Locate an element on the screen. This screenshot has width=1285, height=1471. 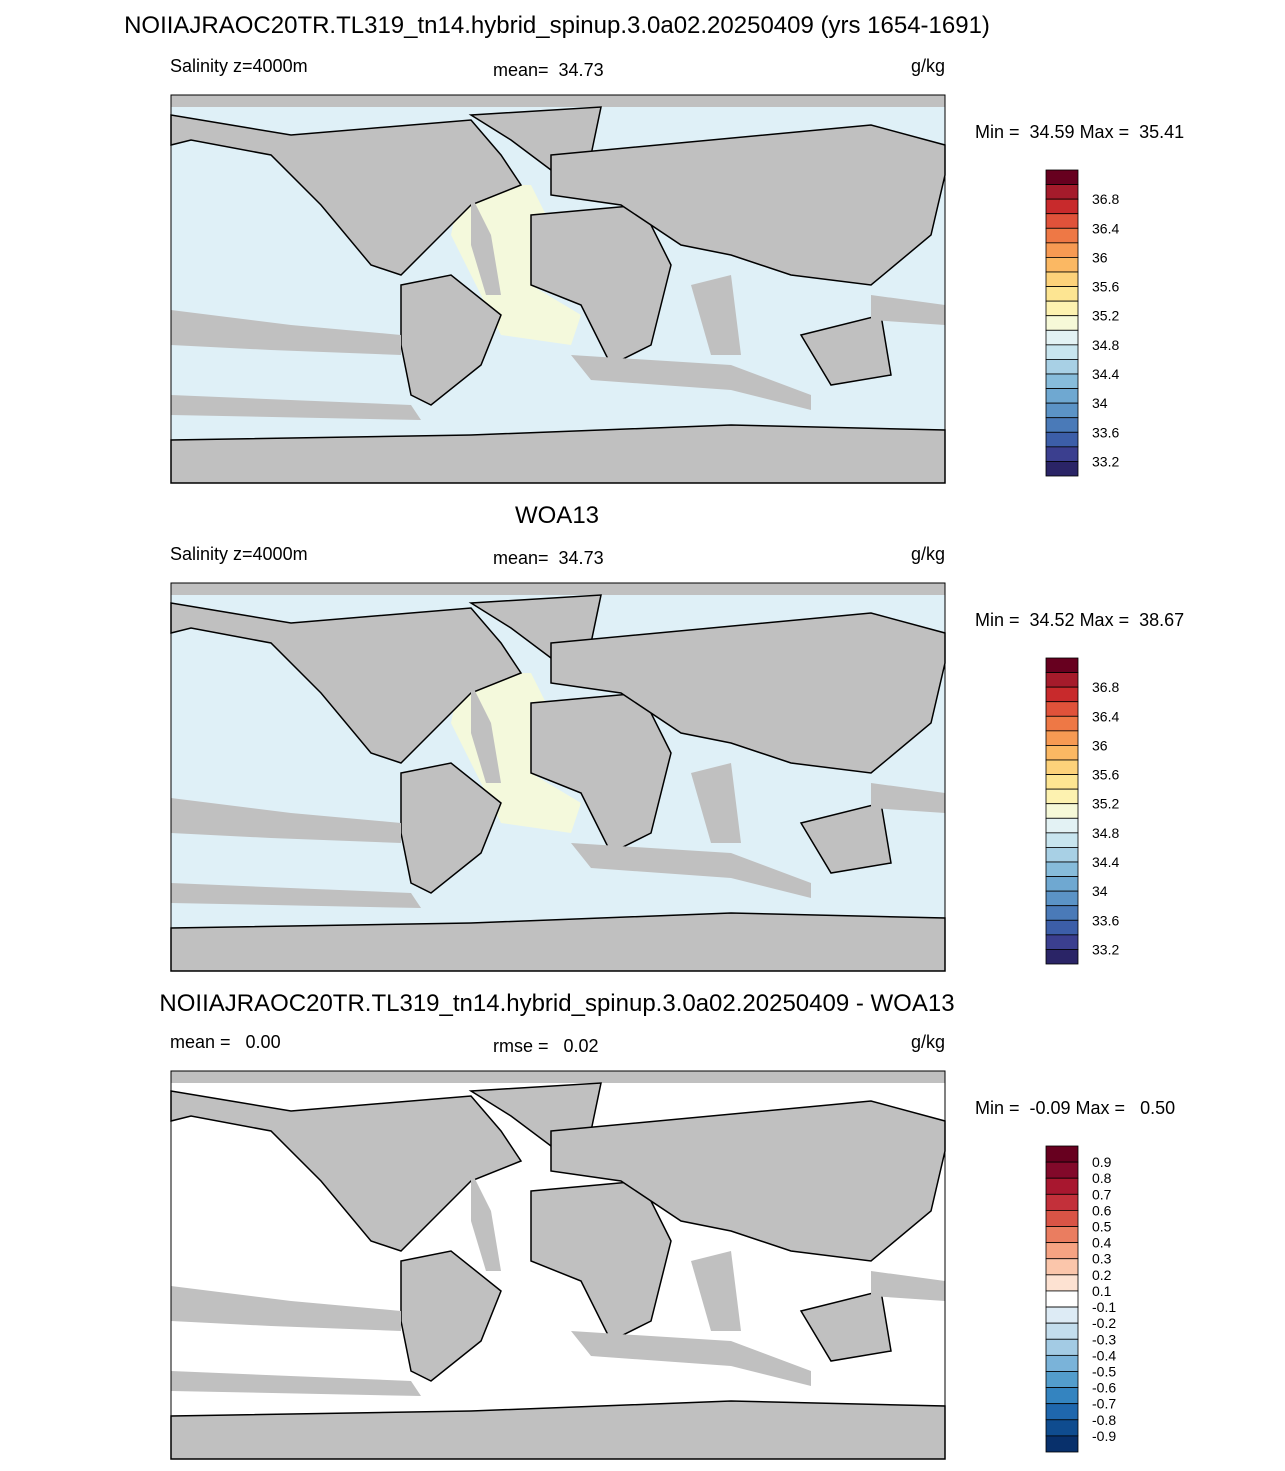
colorbar-label: -0.9 is located at coordinates (1104, 1436).